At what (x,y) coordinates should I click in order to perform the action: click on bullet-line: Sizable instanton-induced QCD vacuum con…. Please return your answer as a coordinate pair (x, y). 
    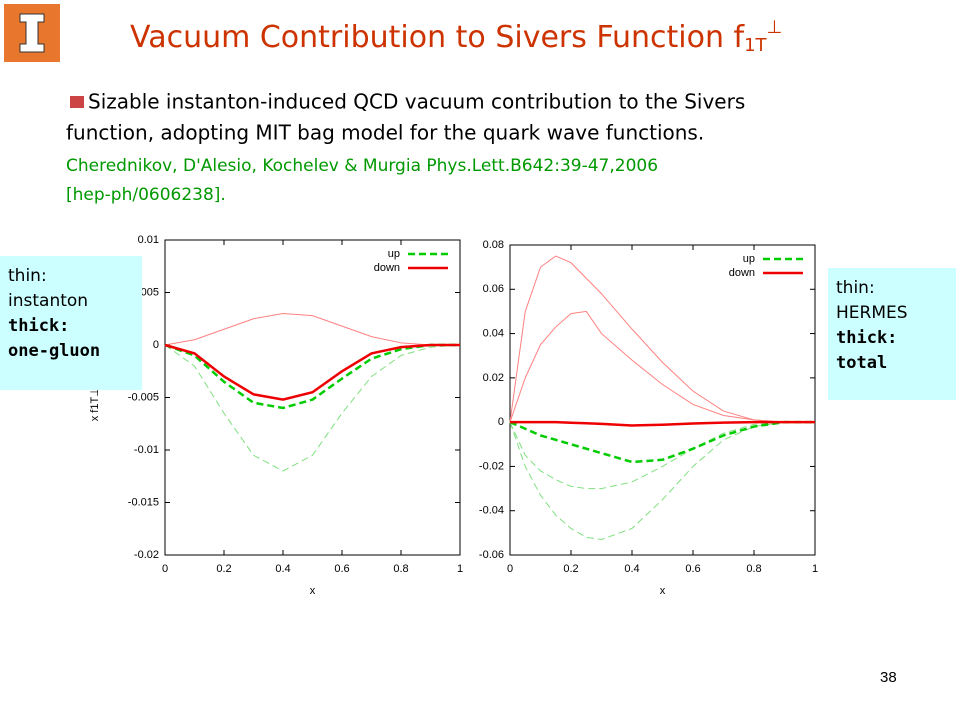
    Looking at the image, I should click on (416, 102).